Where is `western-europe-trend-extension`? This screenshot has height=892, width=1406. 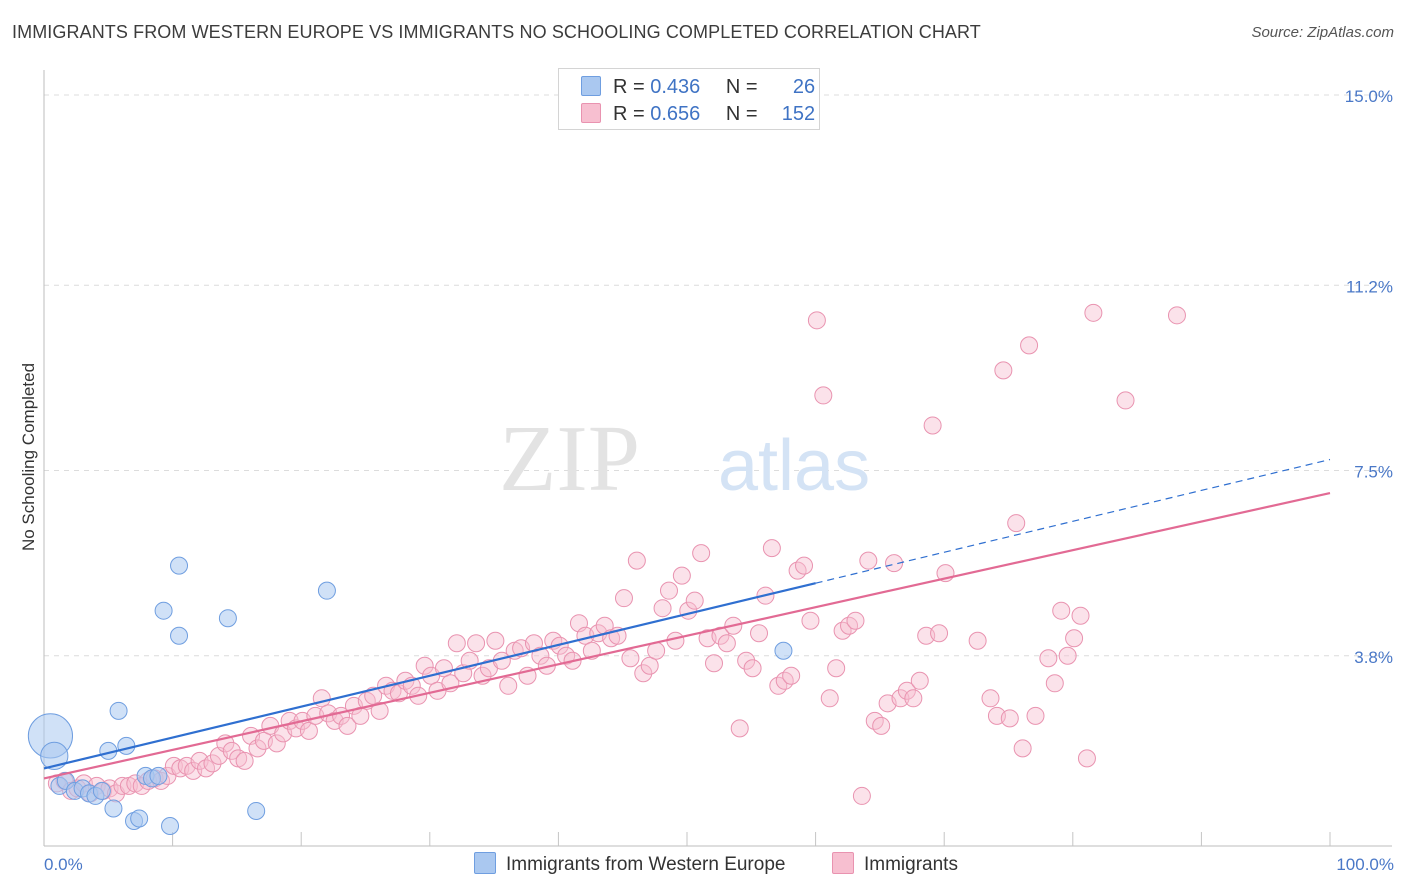
western-europe-trend-extension is located at coordinates (1073, 521).